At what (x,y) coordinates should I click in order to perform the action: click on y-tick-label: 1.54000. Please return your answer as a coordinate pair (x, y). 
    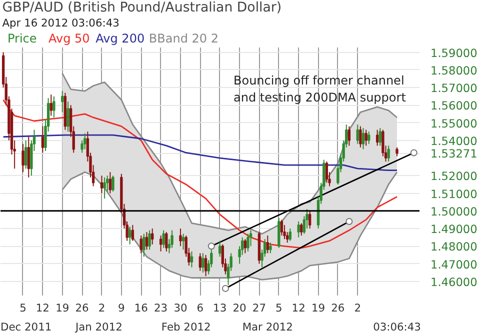
    Looking at the image, I should click on (454, 141).